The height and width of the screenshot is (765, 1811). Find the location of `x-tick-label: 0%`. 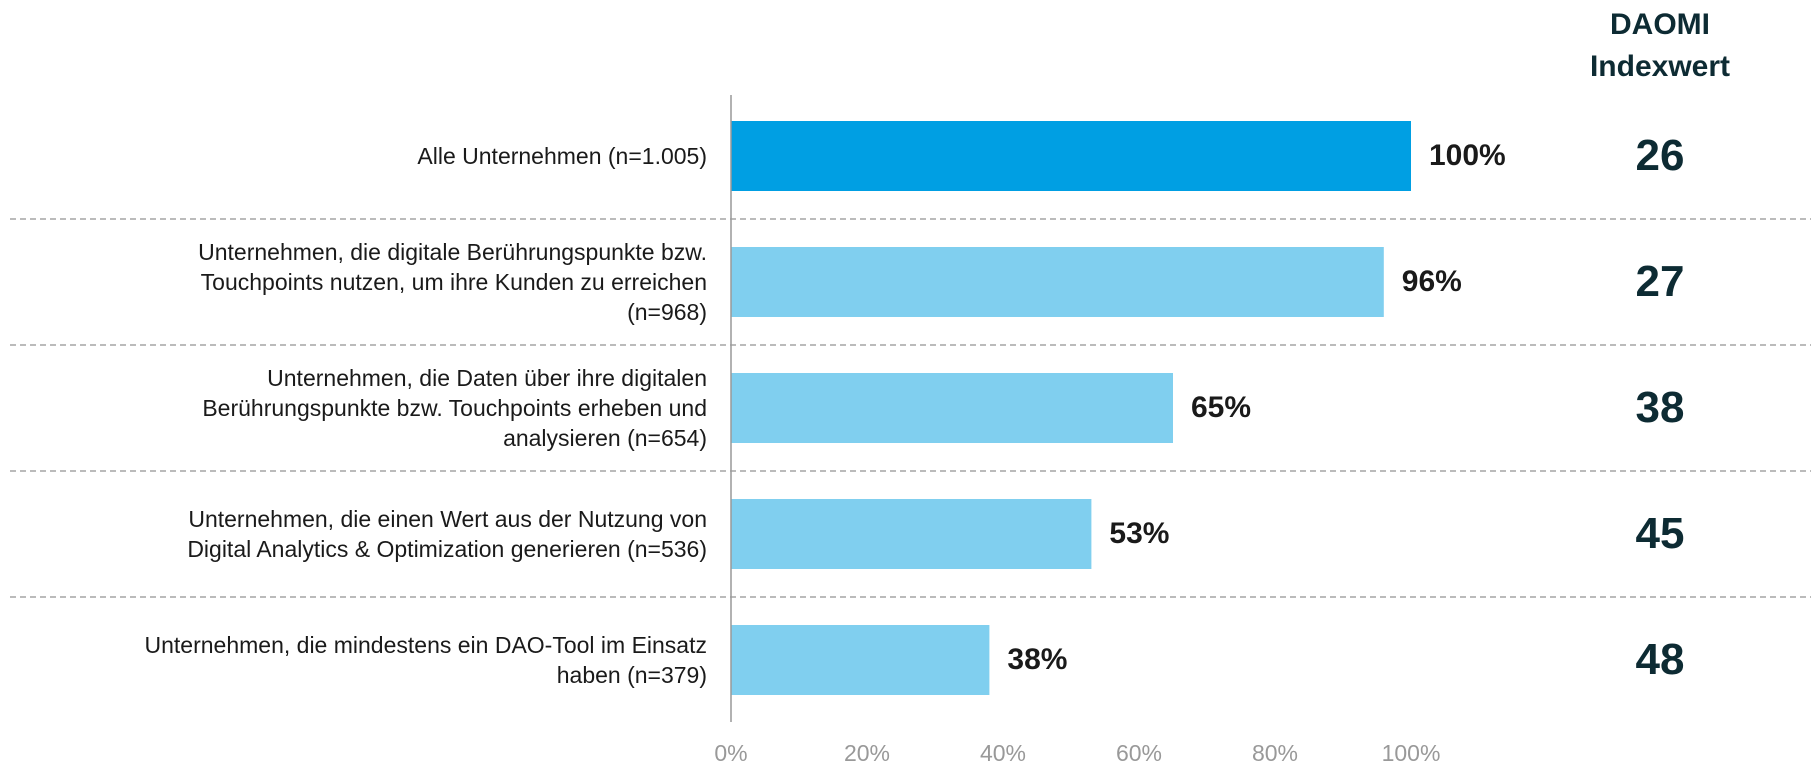

x-tick-label: 0% is located at coordinates (731, 752).